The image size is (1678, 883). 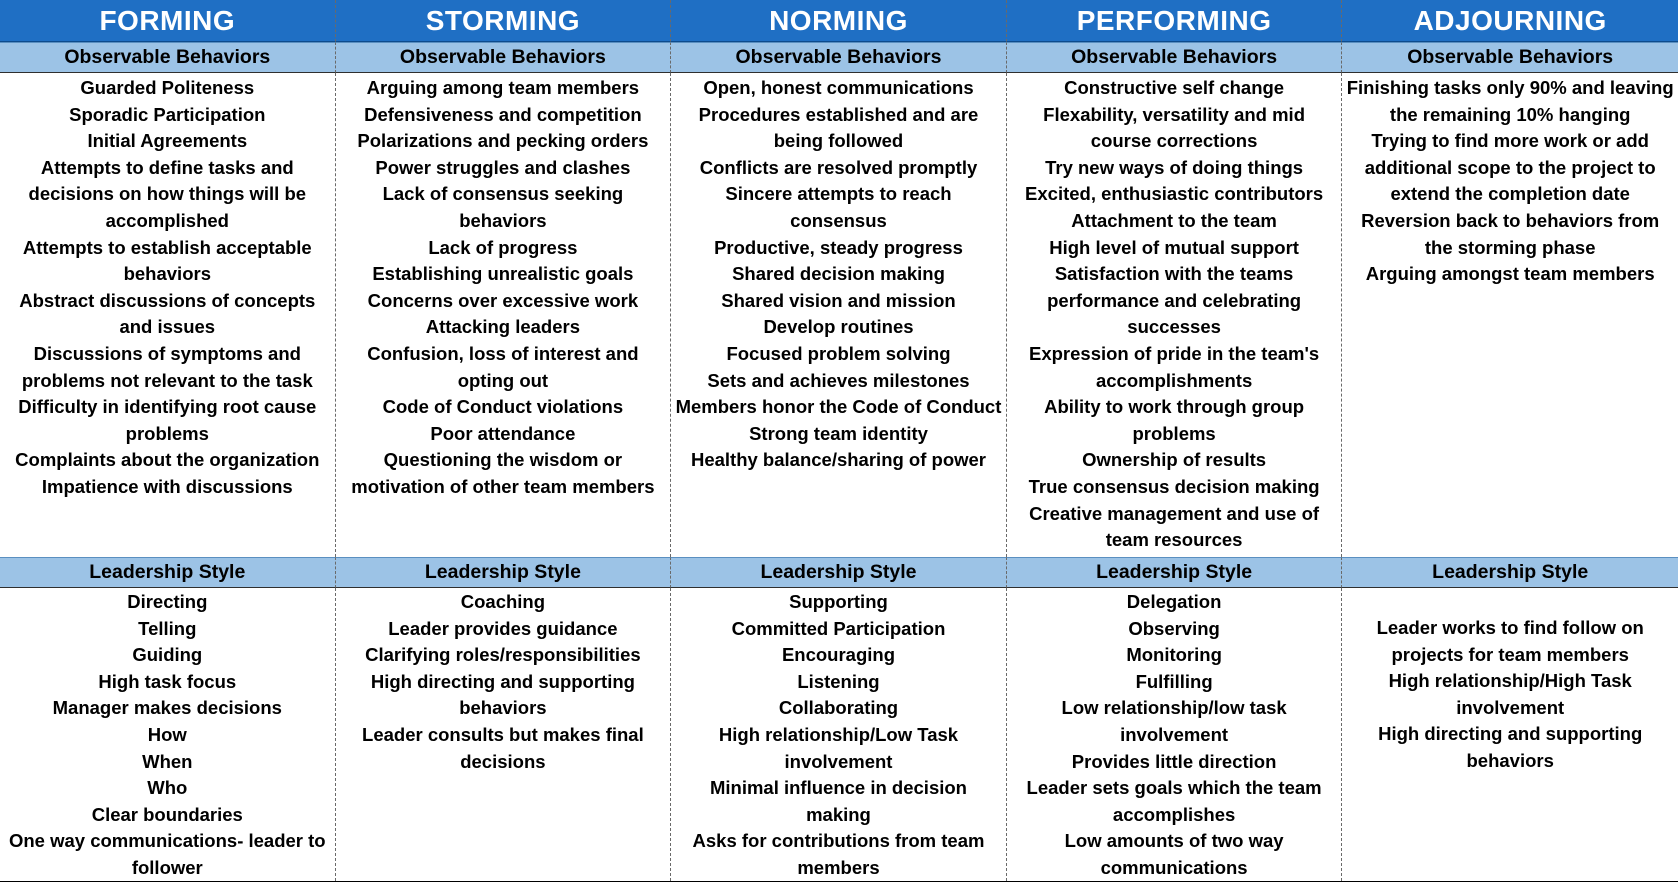 What do you see at coordinates (503, 114) in the screenshot?
I see `list-item: Defensiveness and competition` at bounding box center [503, 114].